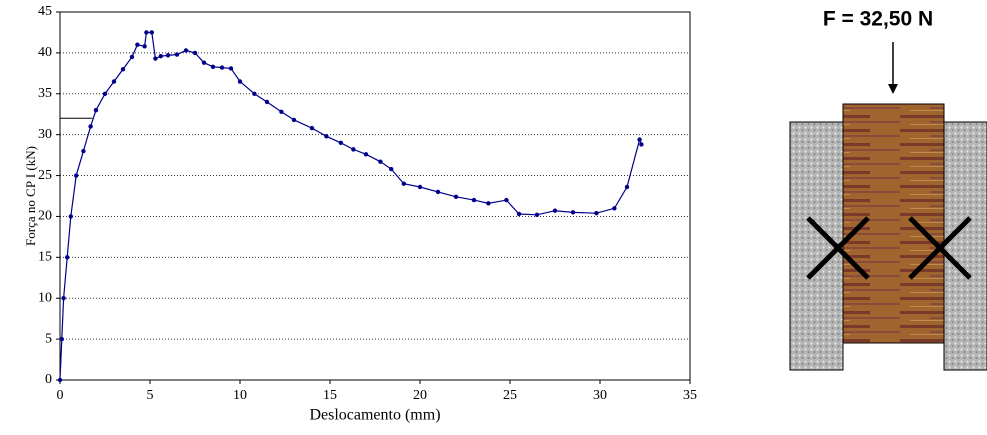 This screenshot has width=987, height=435. Describe the element at coordinates (240, 395) in the screenshot. I see `x-tick-label: 10` at that location.